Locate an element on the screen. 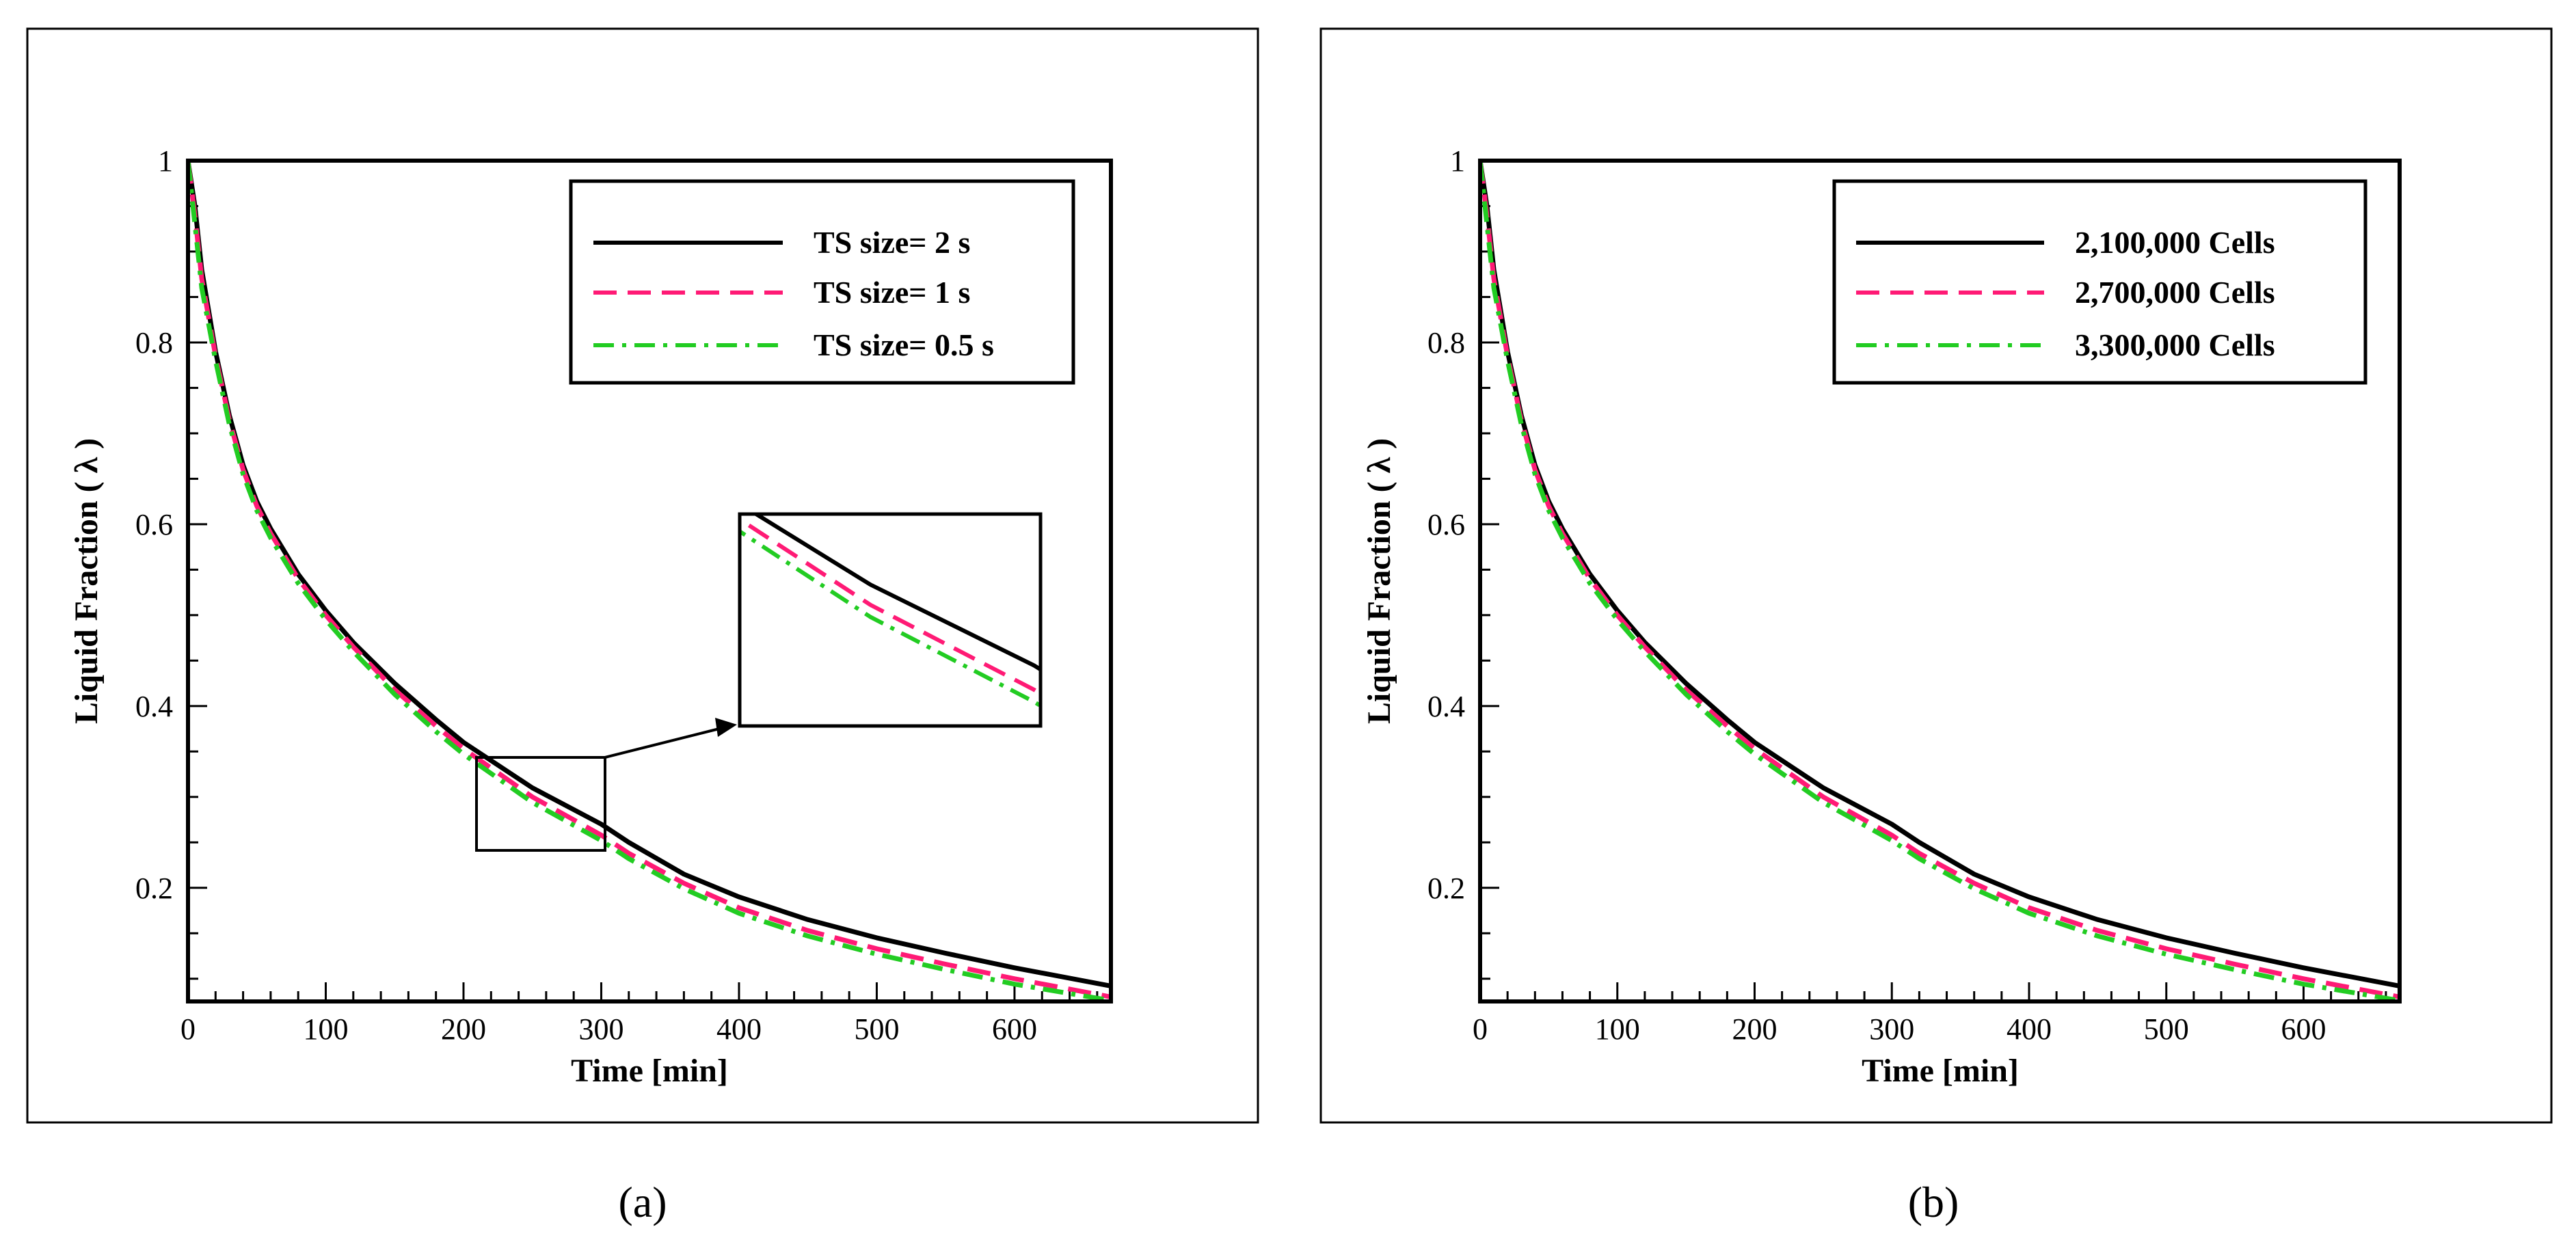  panel-b-ytick-label: 0.4 is located at coordinates (1446, 706).